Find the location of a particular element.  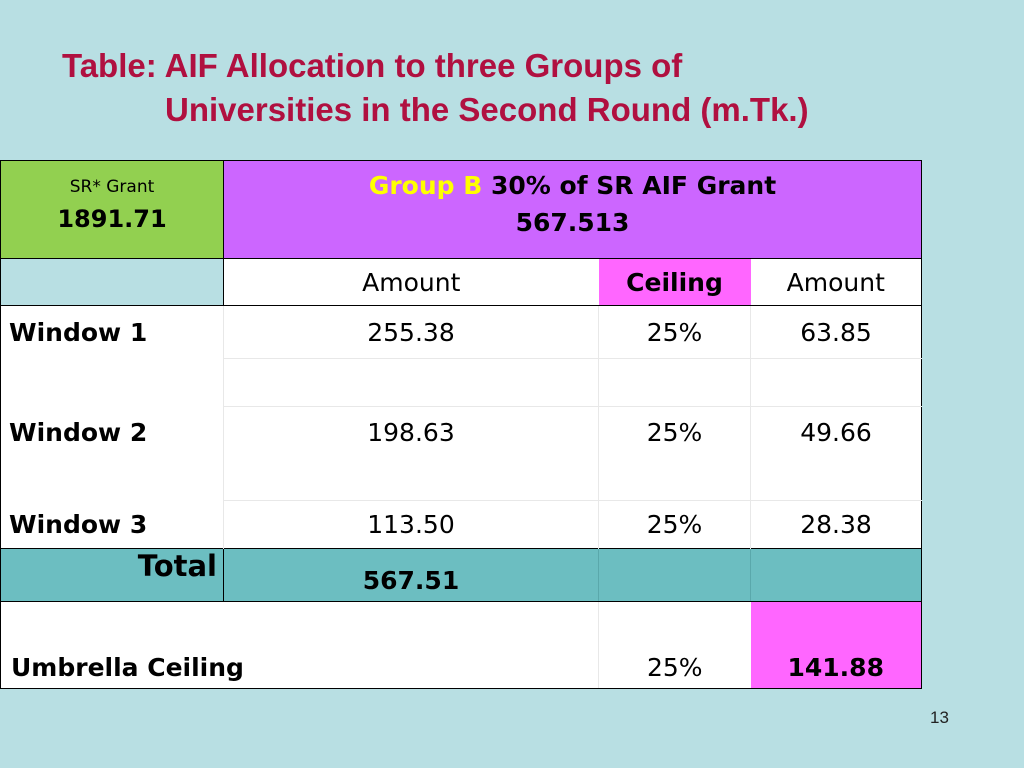

group-b-cell: Group B 30% of SR AIF Grant 567.513 is located at coordinates (572, 209).